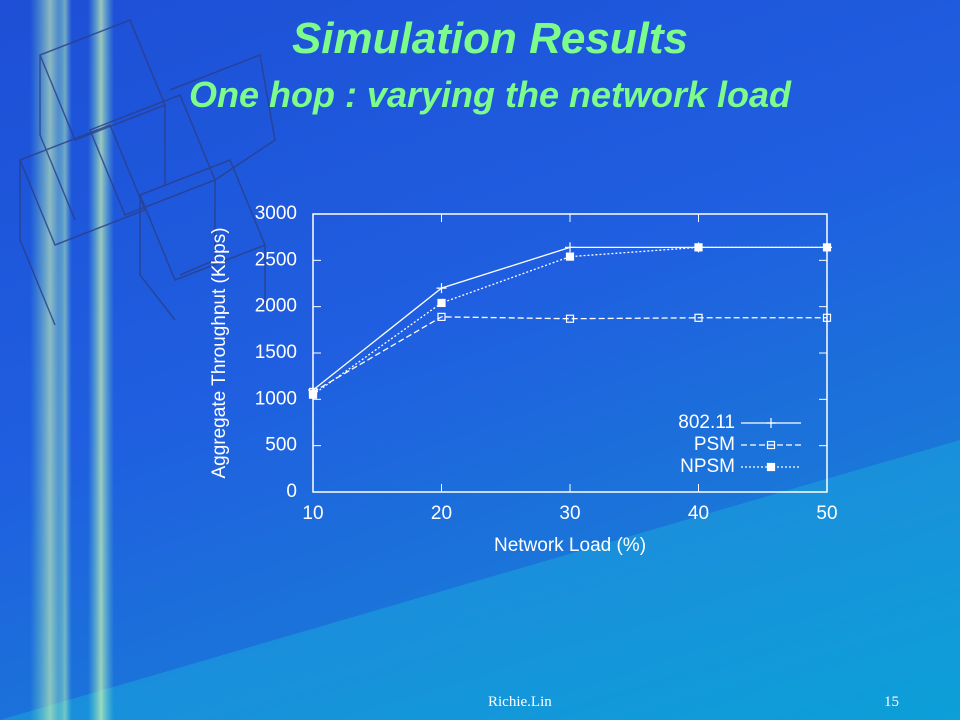 This screenshot has width=960, height=720. What do you see at coordinates (276, 398) in the screenshot?
I see `y-tick-label: 1000` at bounding box center [276, 398].